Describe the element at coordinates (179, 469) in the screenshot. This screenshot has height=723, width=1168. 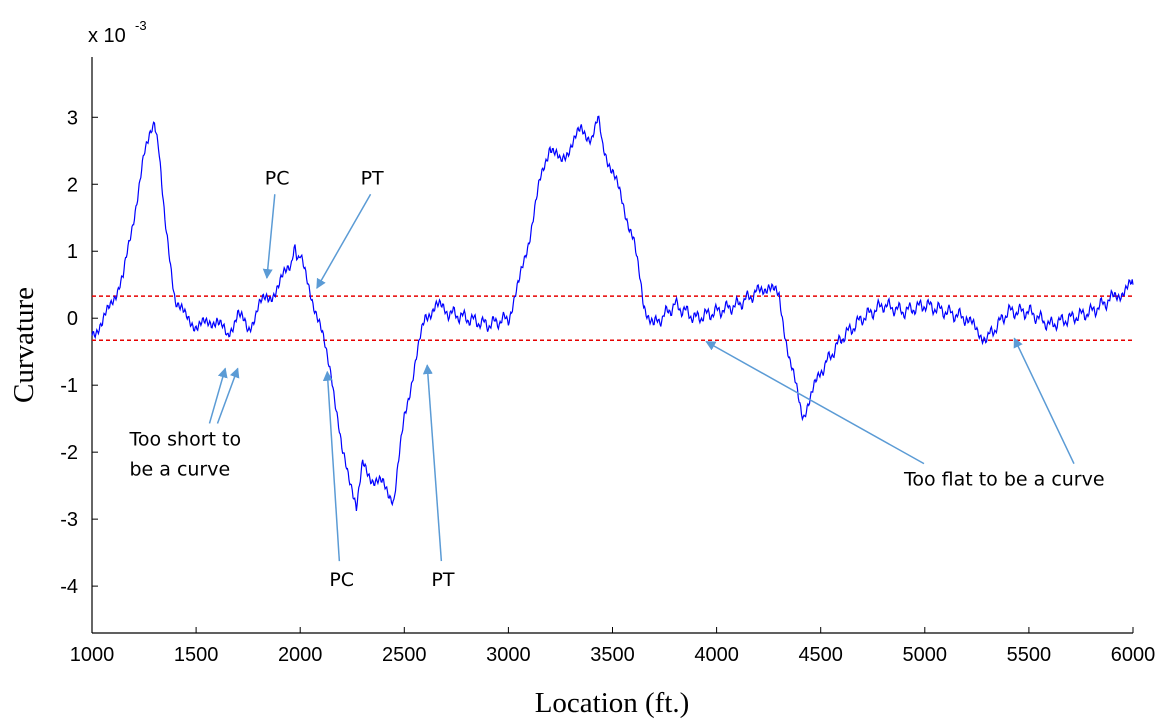
I see `annotation-text-line2: be a curve` at that location.